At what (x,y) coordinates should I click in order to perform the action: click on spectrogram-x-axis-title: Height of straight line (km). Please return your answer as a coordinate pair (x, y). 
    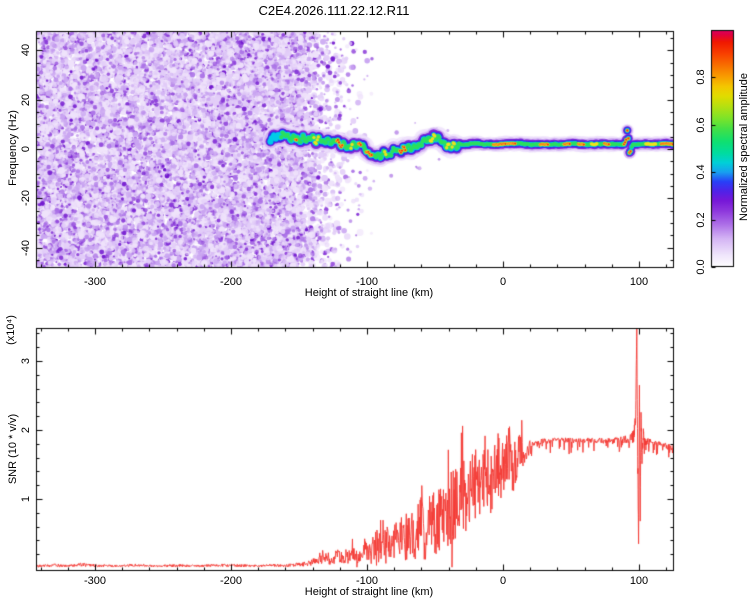
    Looking at the image, I should click on (369, 293).